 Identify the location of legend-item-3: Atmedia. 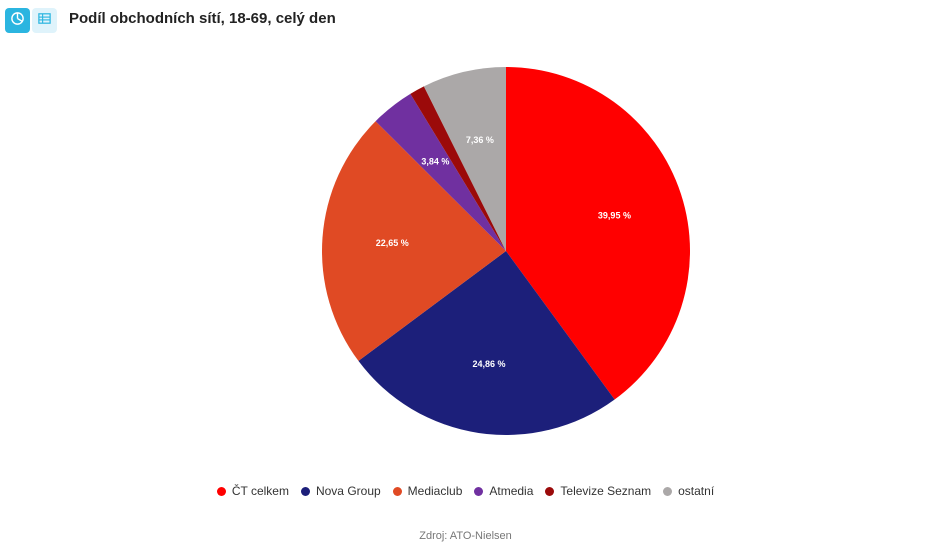
(503, 491).